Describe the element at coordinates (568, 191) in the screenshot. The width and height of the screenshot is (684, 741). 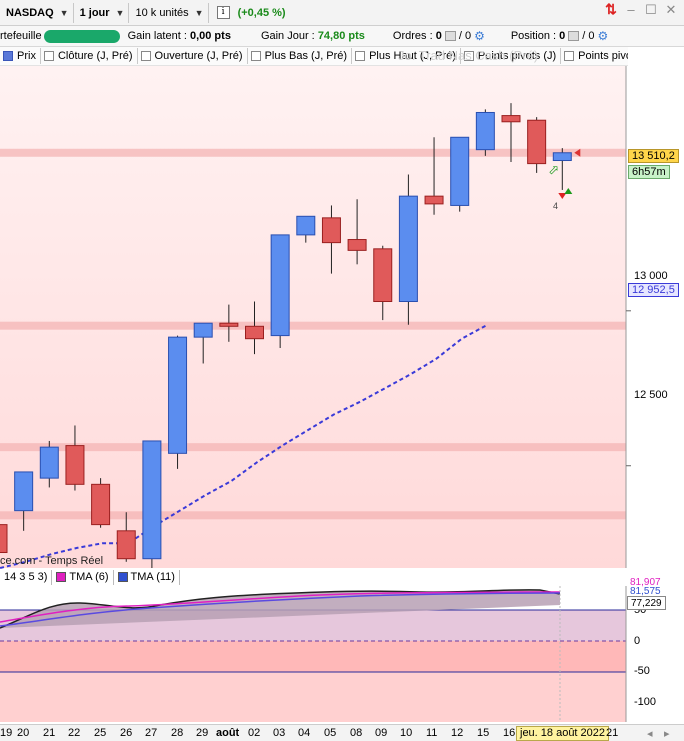
I see `up-signal-icon` at that location.